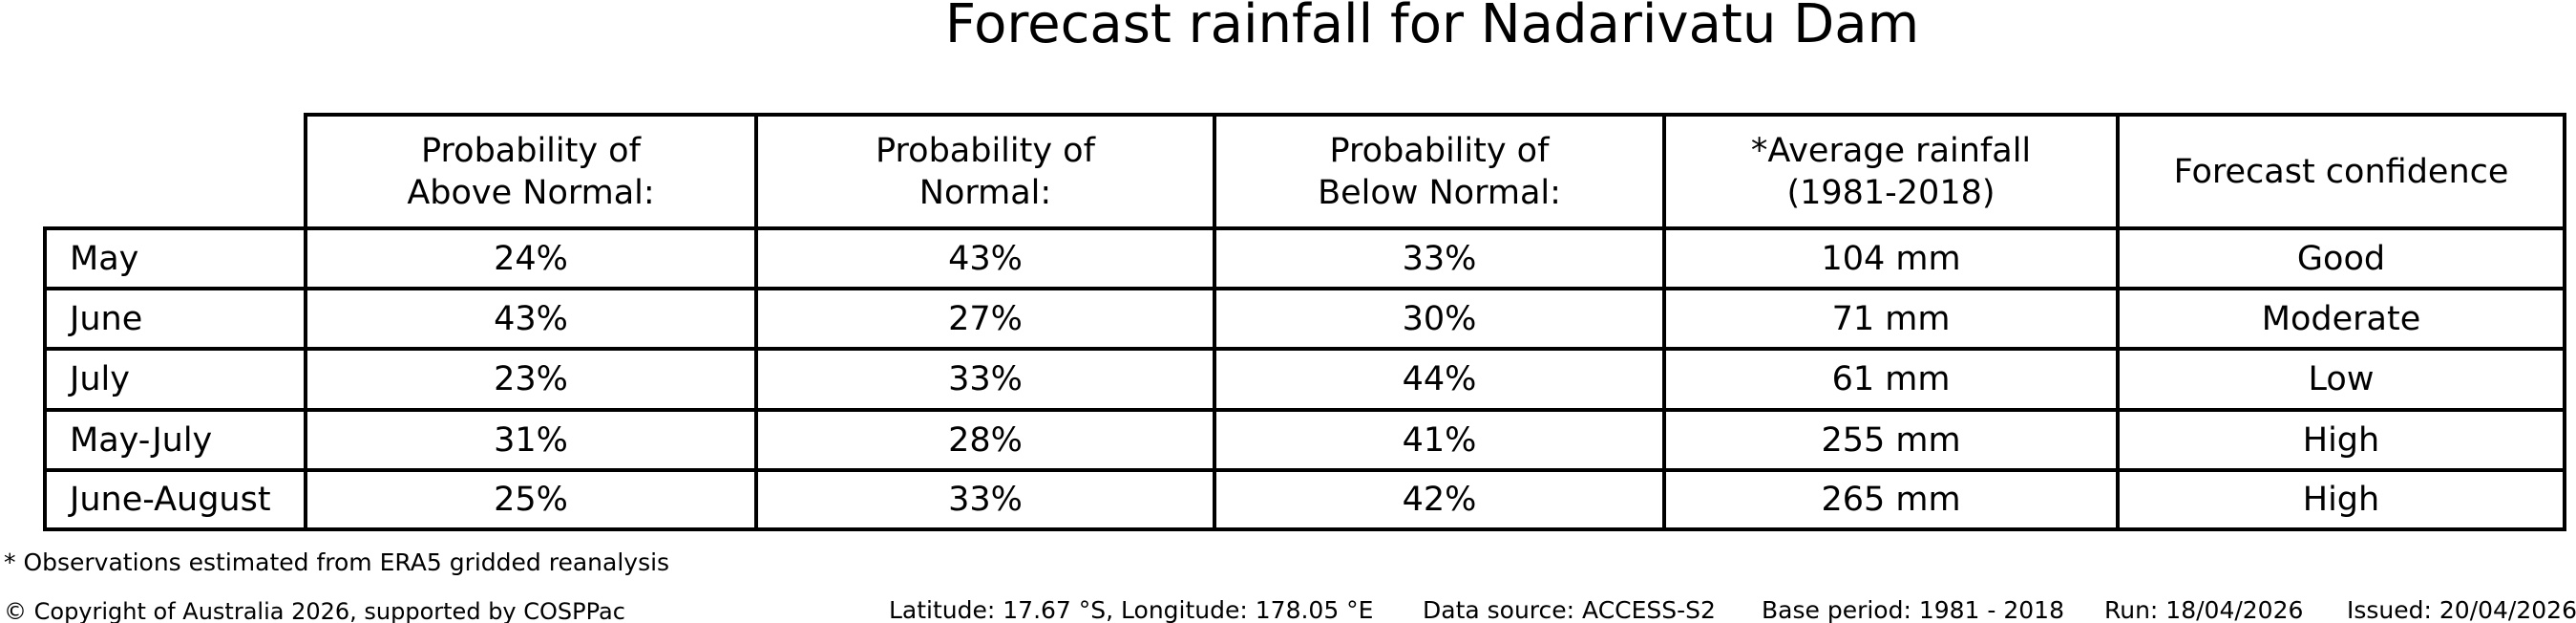  Describe the element at coordinates (2341, 170) in the screenshot. I see `header-forecast-confidence: Forecast confidence` at that location.